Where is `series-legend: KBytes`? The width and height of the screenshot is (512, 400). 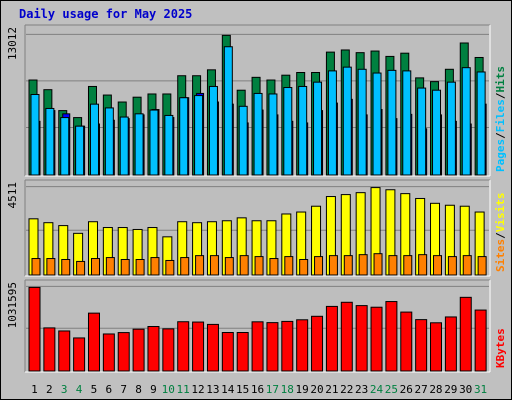 series-legend: KBytes is located at coordinates (500, 348).